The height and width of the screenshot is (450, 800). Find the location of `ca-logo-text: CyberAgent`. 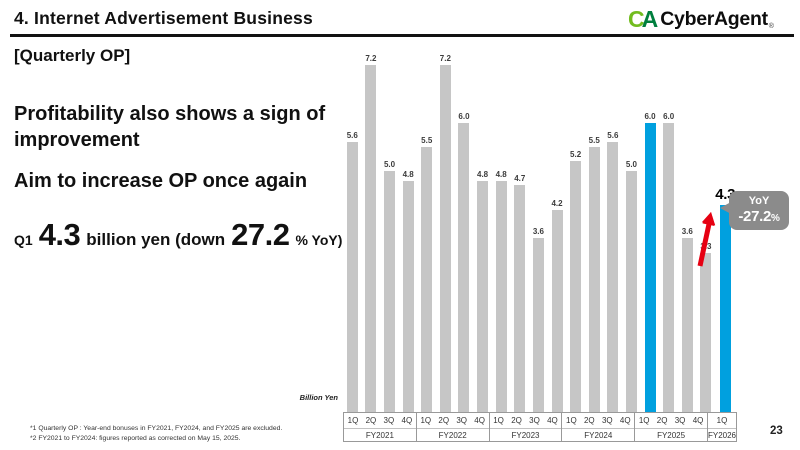

ca-logo-text: CyberAgent is located at coordinates (714, 19).